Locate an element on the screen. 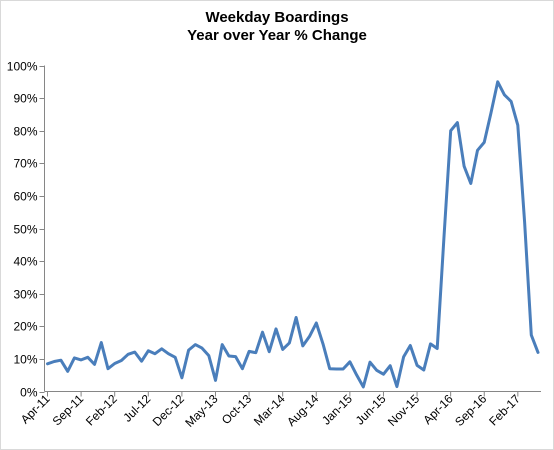 The width and height of the screenshot is (554, 450). x-tick-label: Aug-14 is located at coordinates (302, 409).